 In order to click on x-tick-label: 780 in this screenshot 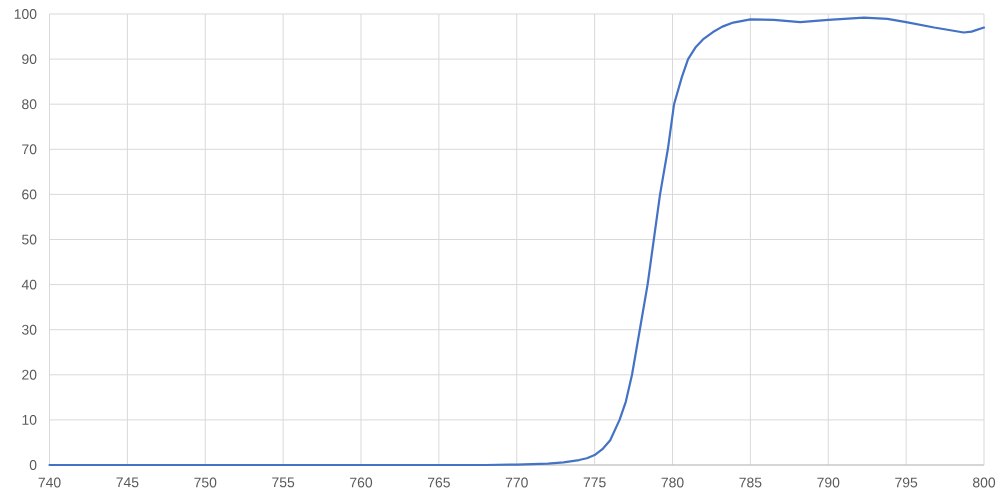, I will do `click(672, 482)`.